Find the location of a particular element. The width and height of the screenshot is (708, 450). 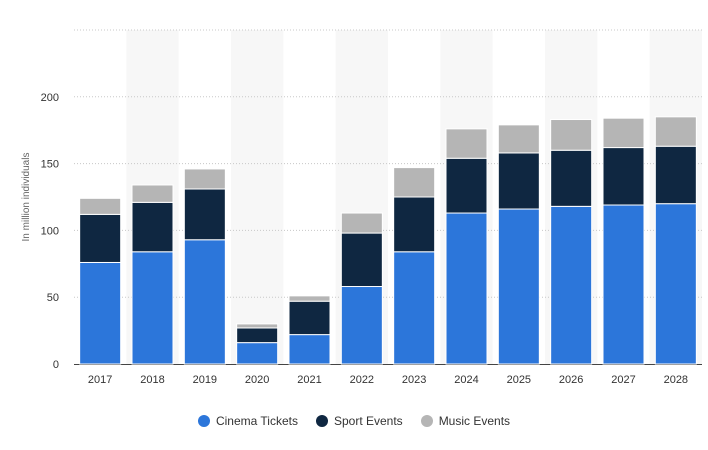

x-tick-label: 2021 is located at coordinates (309, 380).